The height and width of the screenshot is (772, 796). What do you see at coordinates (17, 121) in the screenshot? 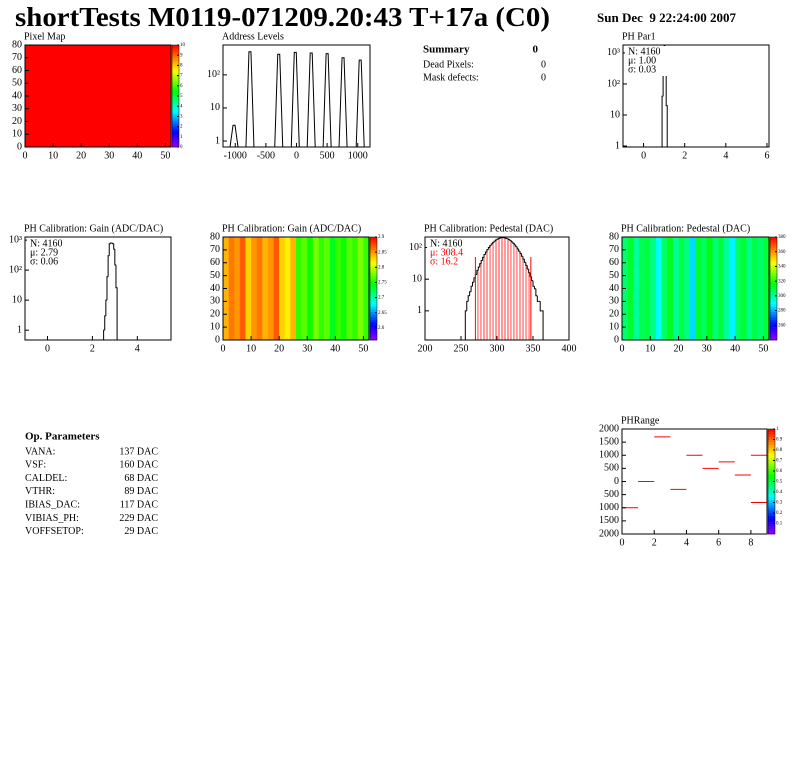
I see `y-tick-label: 20` at bounding box center [17, 121].